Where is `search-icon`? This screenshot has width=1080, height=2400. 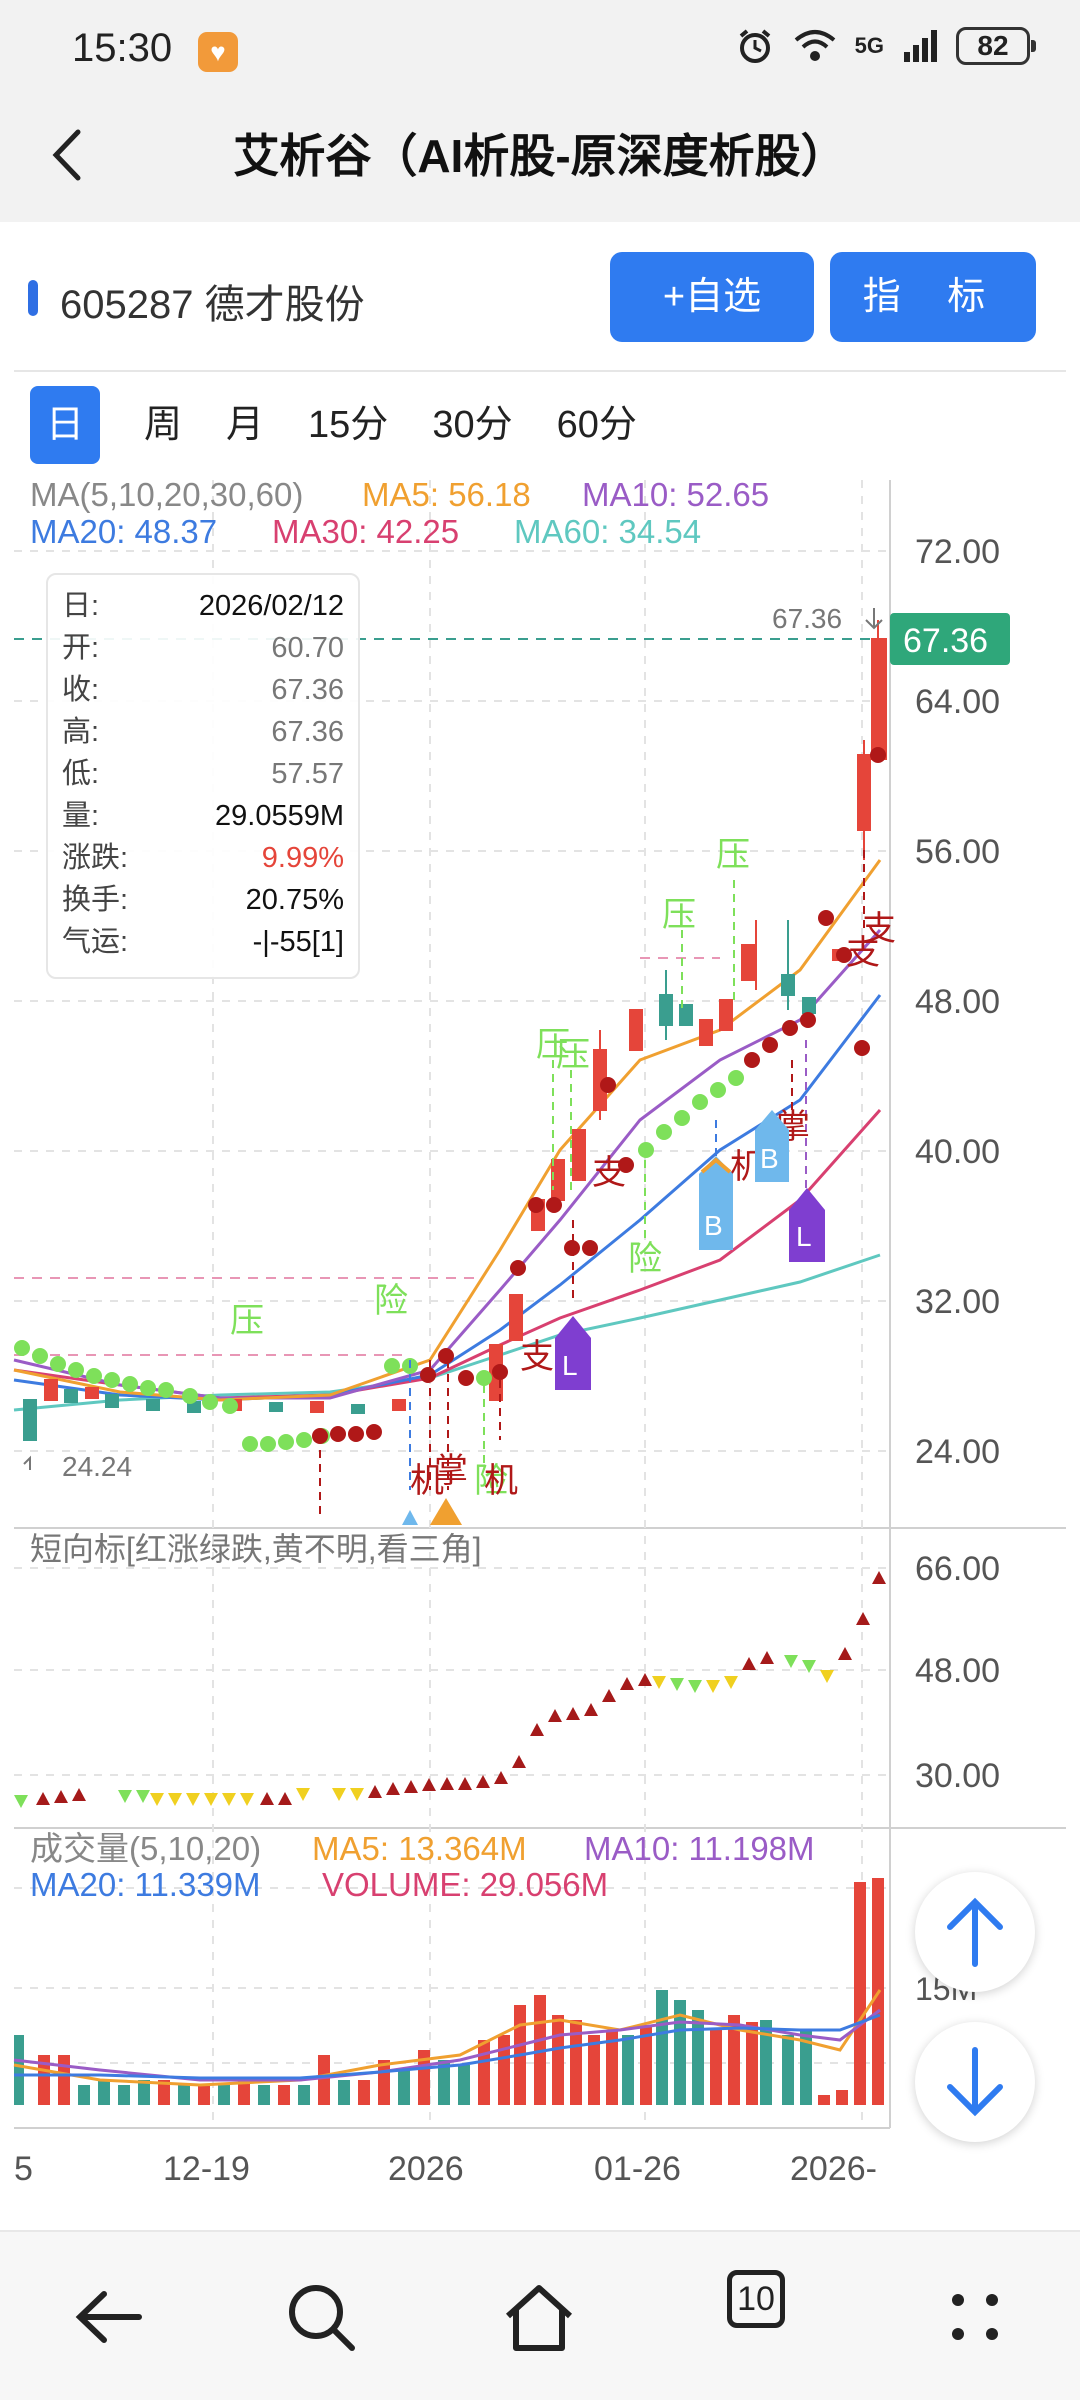
search-icon is located at coordinates (321, 2317).